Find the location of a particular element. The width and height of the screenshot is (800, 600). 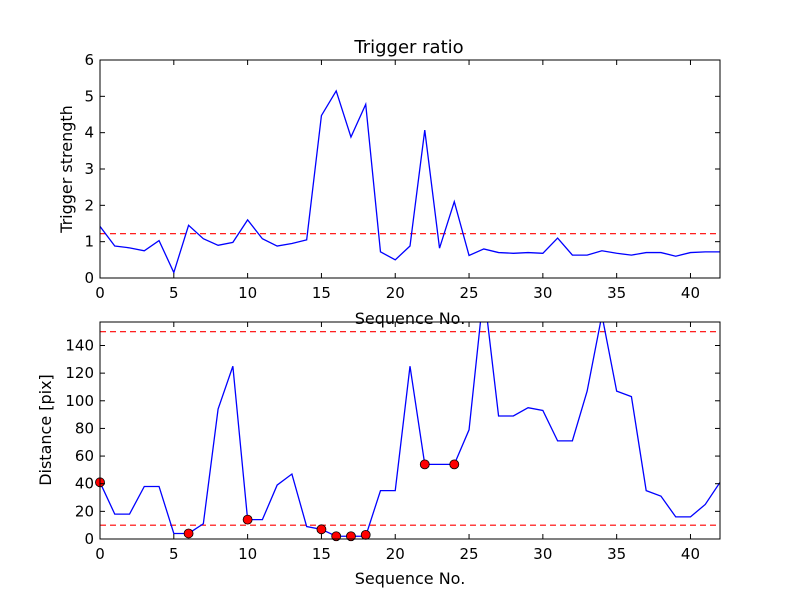

y-tick-label: 100 is located at coordinates (79, 401).